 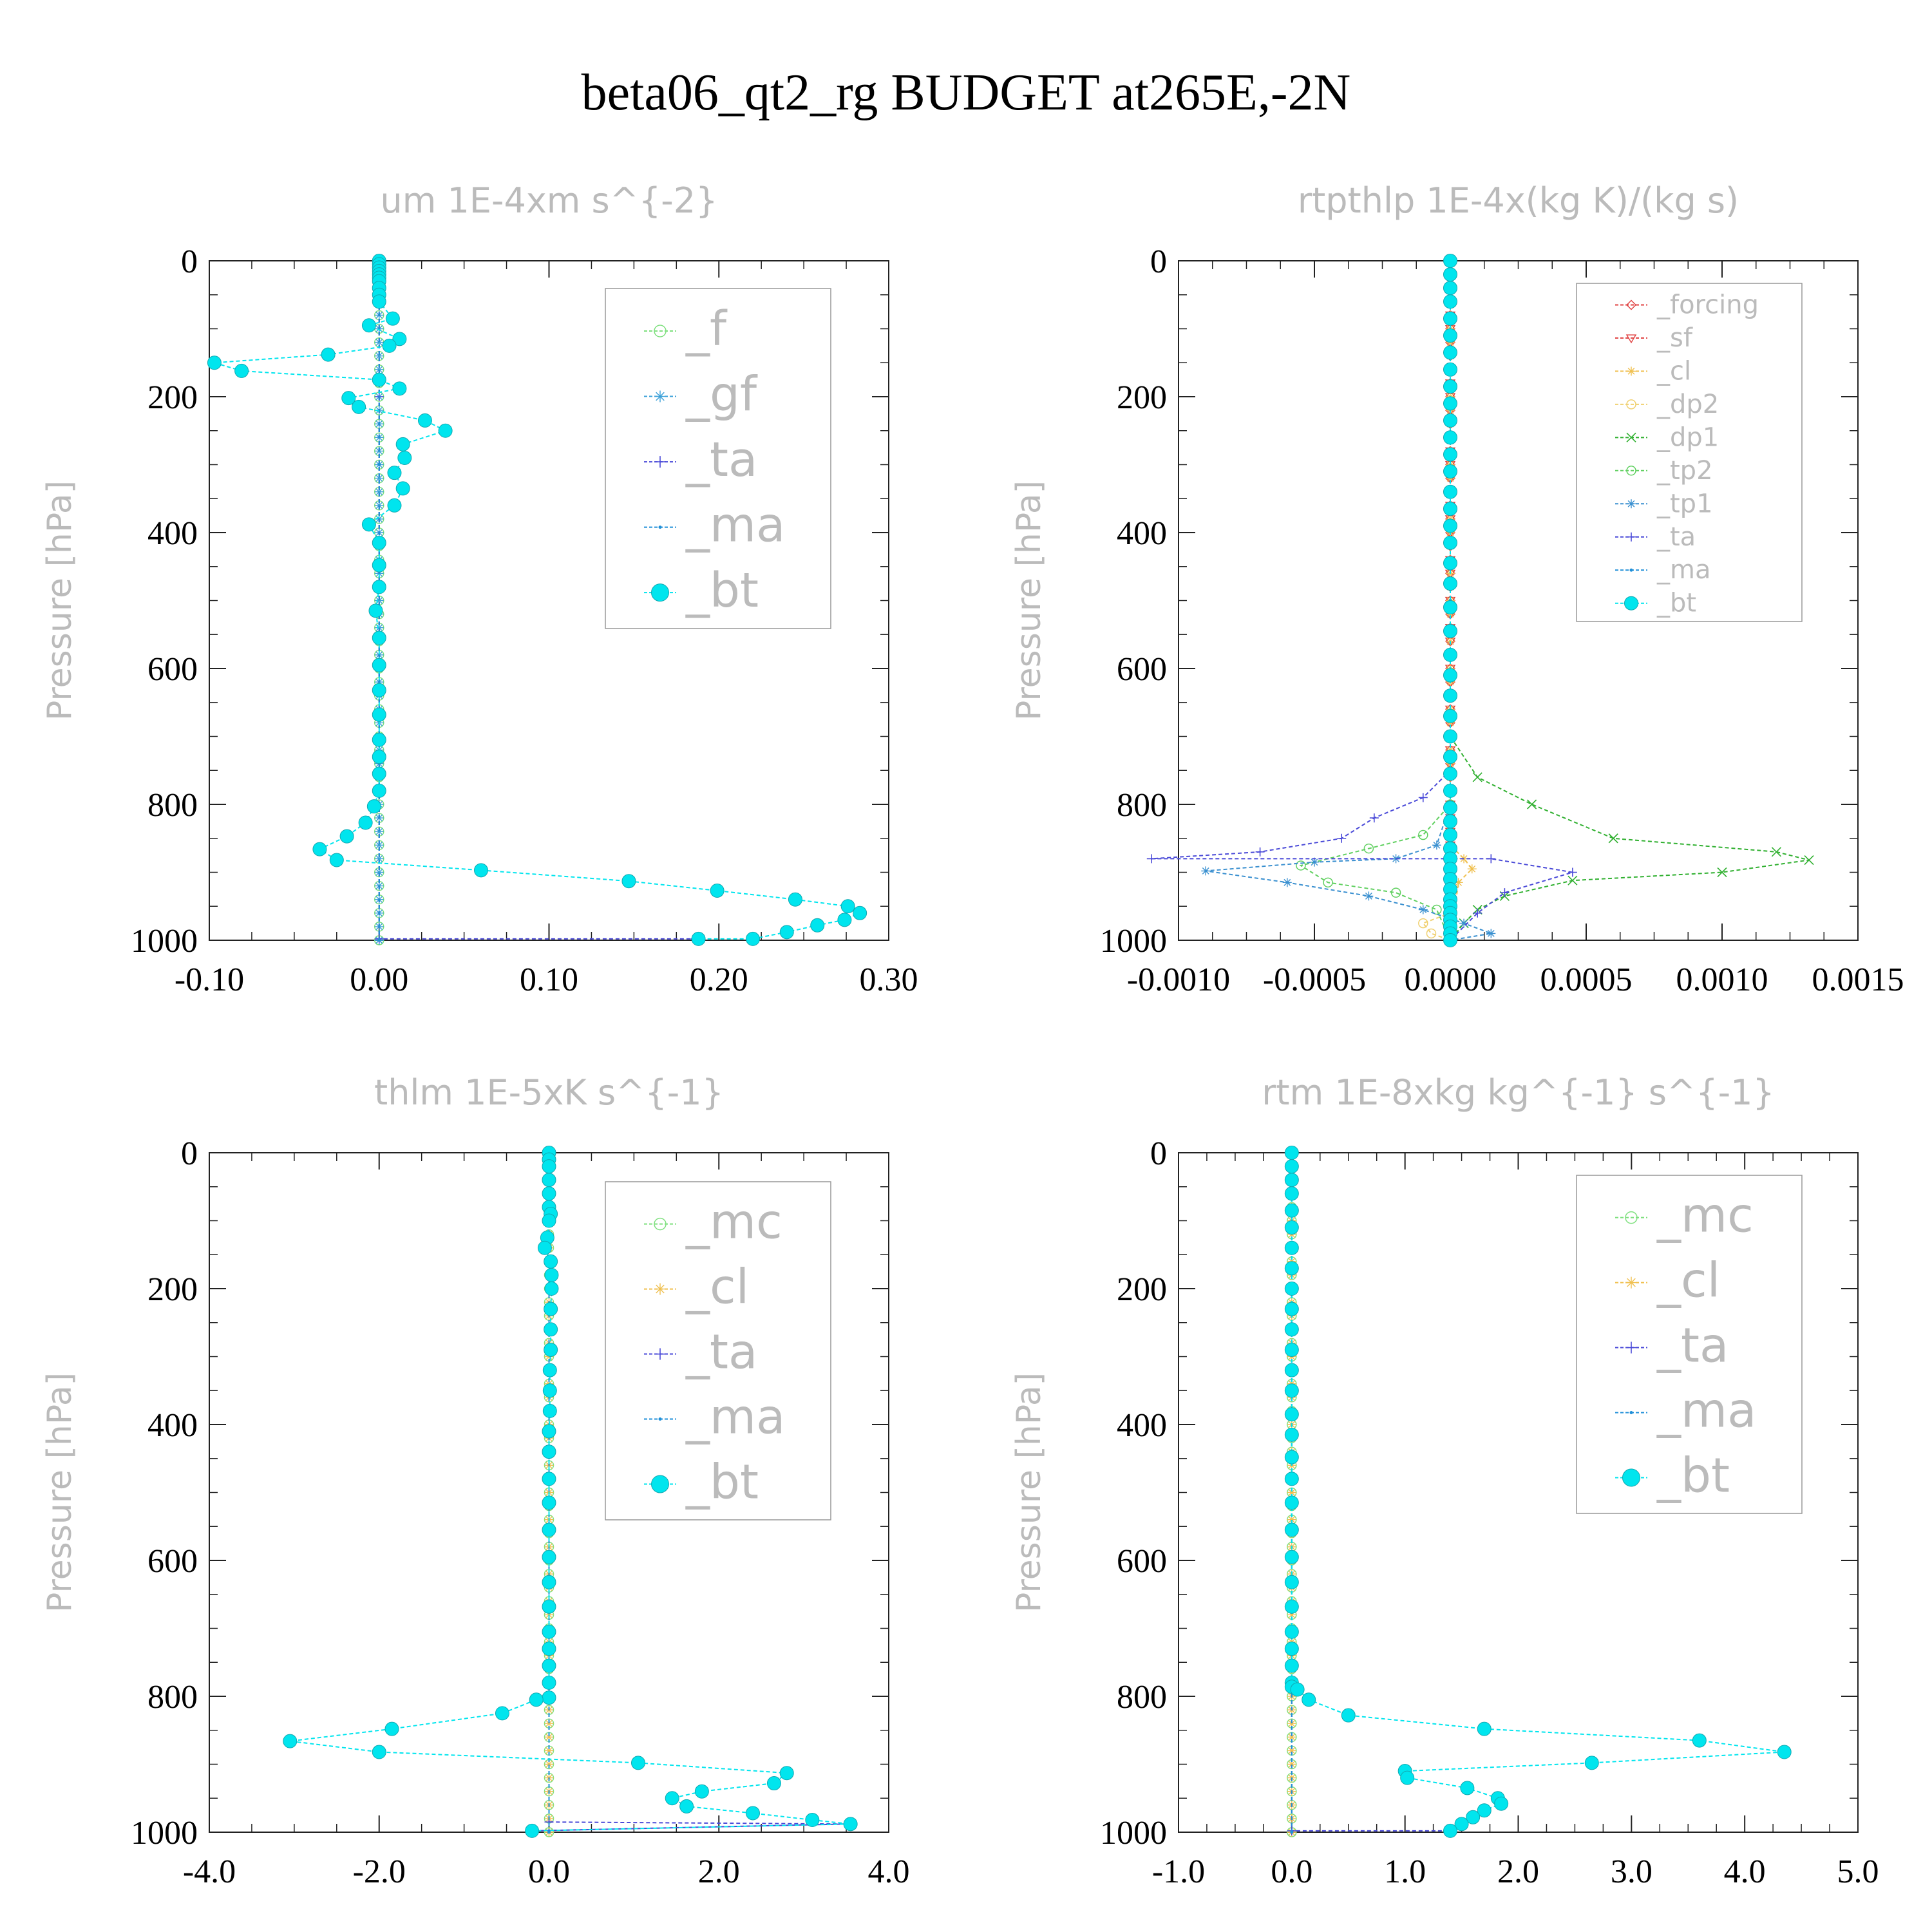 I want to click on series-bt, so click(x=570, y=1492).